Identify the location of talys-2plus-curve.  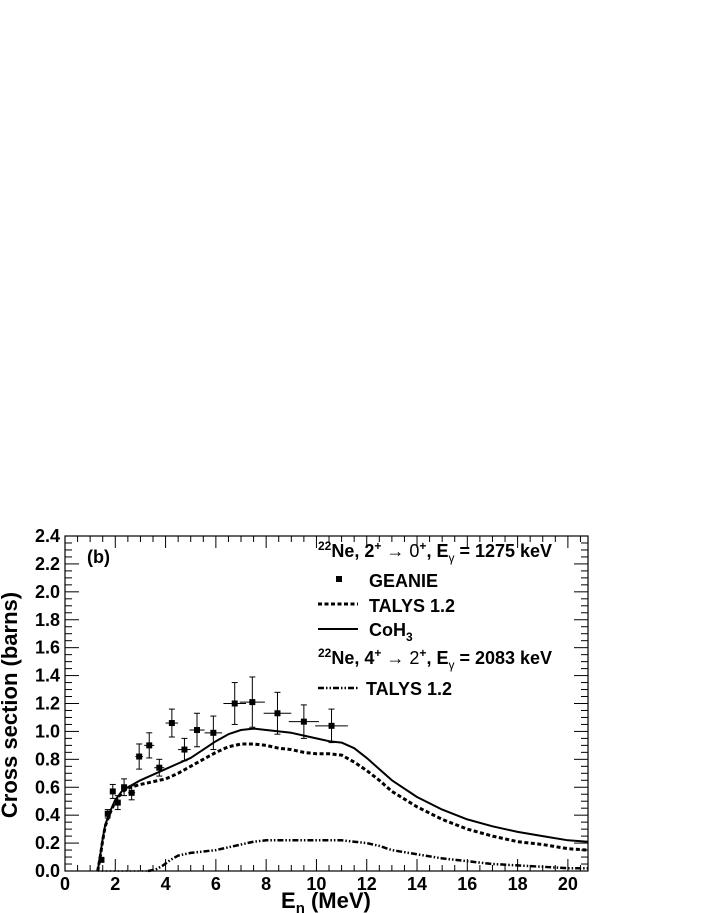
(342, 807).